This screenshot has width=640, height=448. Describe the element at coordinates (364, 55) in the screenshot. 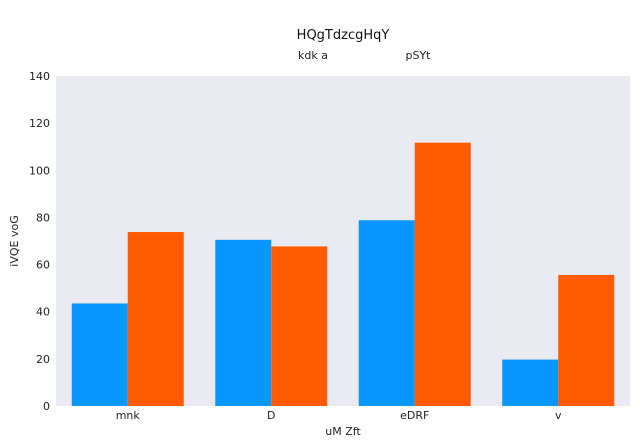

I see `legend: kdk a pSYt` at that location.